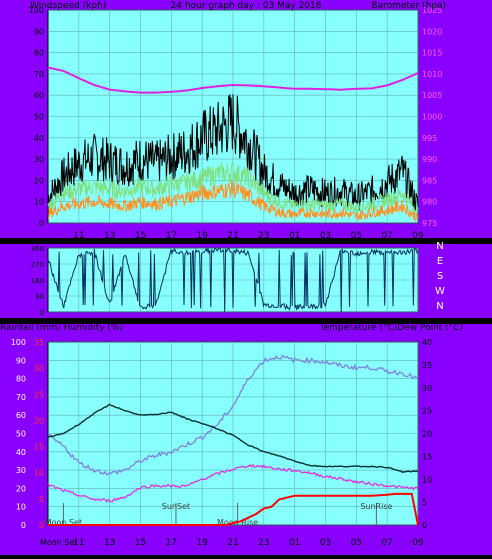 The height and width of the screenshot is (559, 492). What do you see at coordinates (39, 31) in the screenshot?
I see `wind-y-tick: 90` at bounding box center [39, 31].